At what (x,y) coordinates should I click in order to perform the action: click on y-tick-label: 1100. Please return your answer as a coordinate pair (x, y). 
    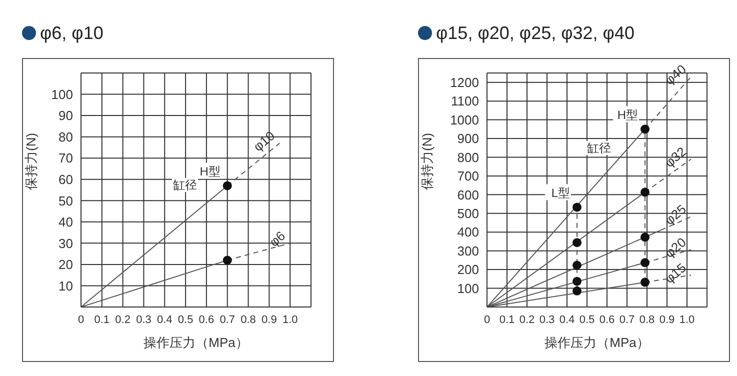
    Looking at the image, I should click on (465, 101).